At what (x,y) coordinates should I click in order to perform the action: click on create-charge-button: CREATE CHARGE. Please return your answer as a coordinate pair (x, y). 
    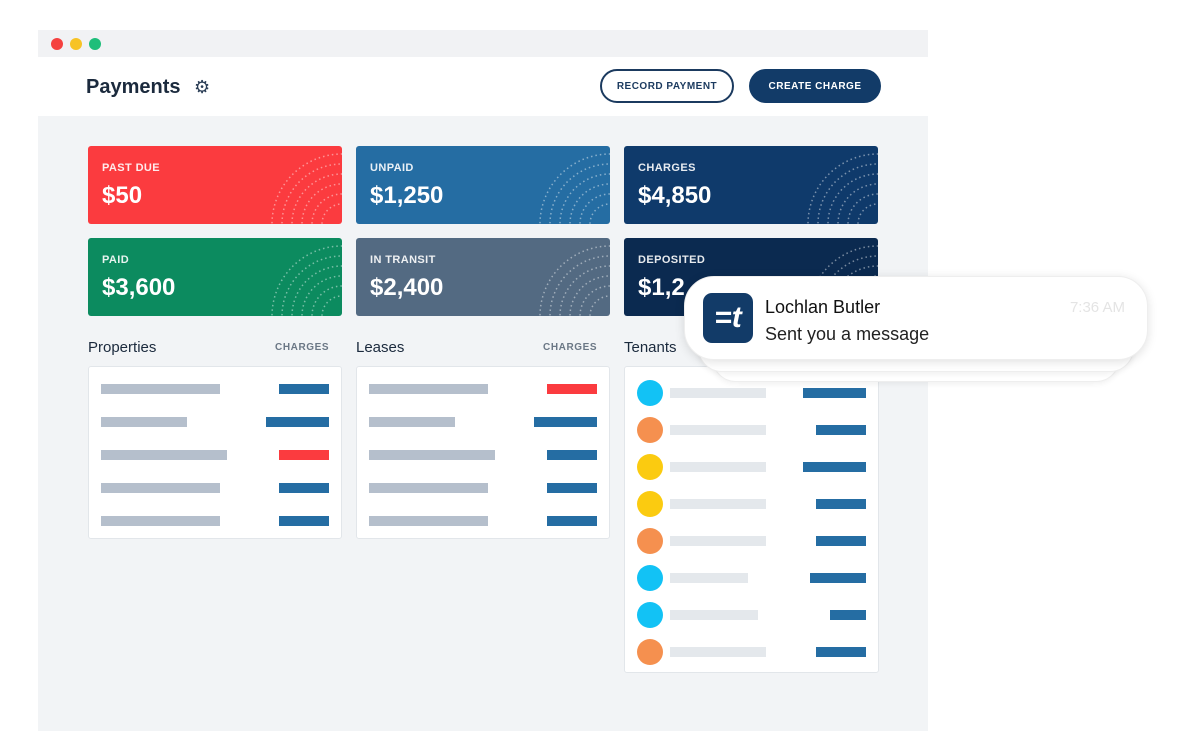
    Looking at the image, I should click on (815, 86).